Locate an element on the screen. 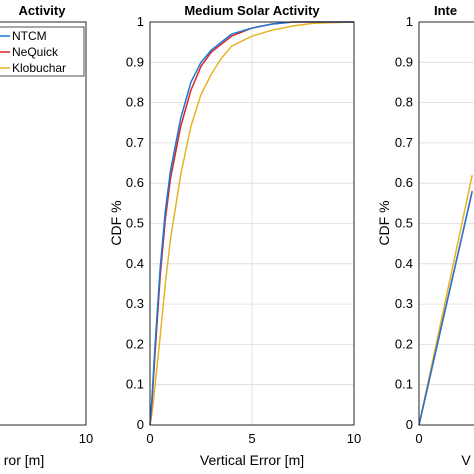  right-panel-title: Inte is located at coordinates (445, 10).